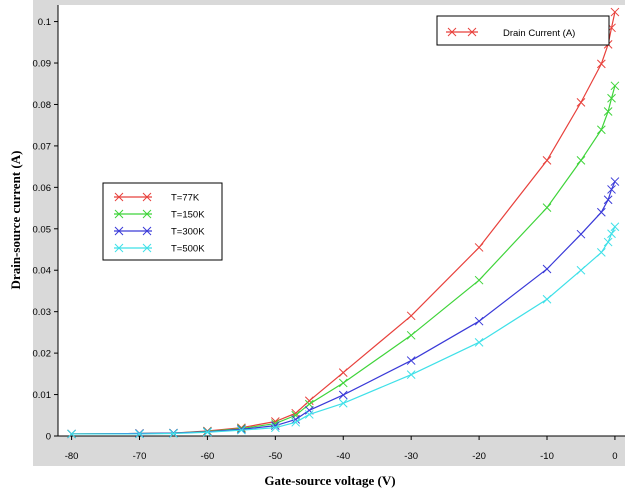  Describe the element at coordinates (48, 437) in the screenshot. I see `y-tick-label: 0` at that location.